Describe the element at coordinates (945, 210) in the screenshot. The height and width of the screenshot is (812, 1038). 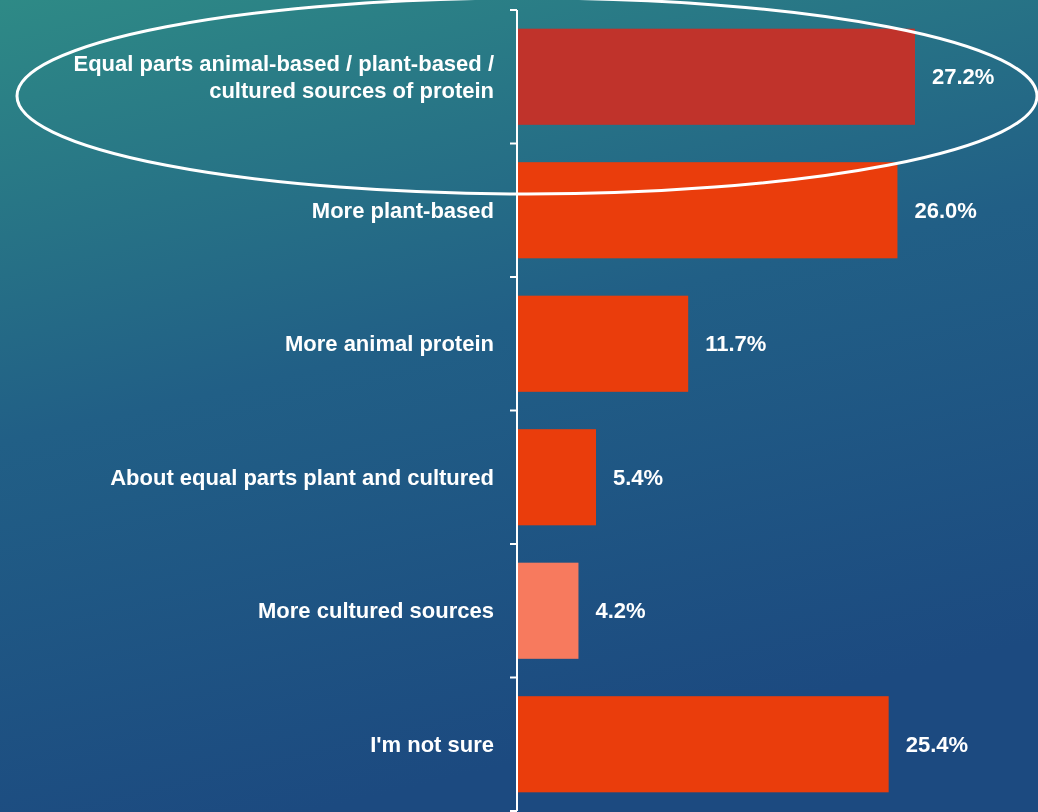
I see `data-label: 26.0%` at that location.